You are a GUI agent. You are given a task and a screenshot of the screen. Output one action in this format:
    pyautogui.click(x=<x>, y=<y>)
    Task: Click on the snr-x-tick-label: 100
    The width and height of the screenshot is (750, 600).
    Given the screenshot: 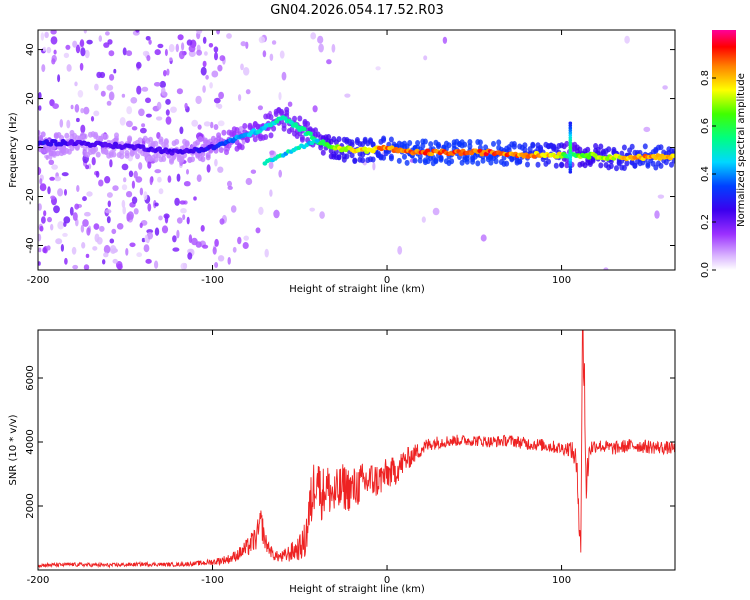 What is the action you would take?
    pyautogui.click(x=561, y=580)
    